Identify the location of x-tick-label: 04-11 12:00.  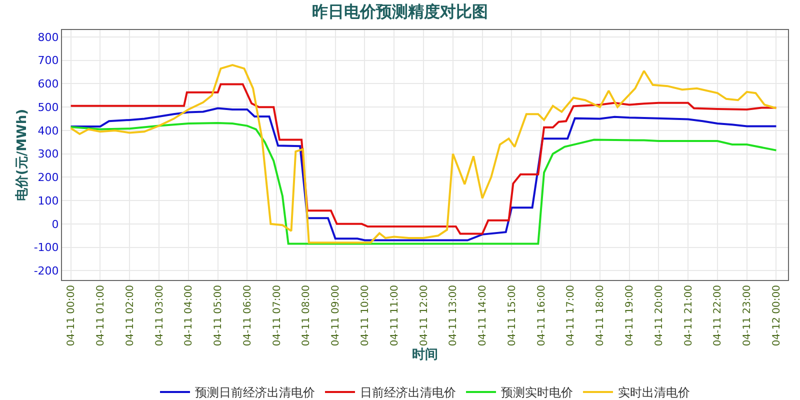
(424, 315).